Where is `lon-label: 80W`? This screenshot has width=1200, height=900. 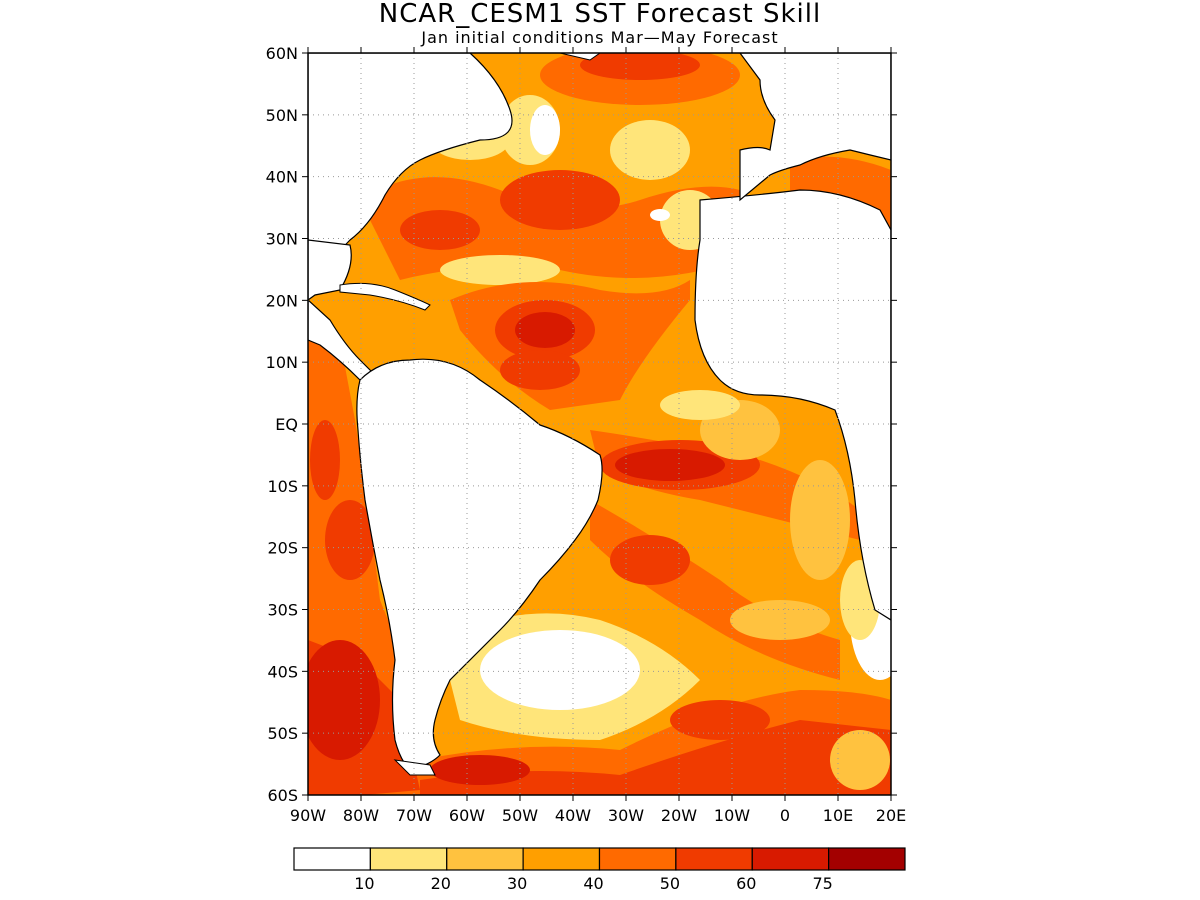
lon-label: 80W is located at coordinates (361, 815).